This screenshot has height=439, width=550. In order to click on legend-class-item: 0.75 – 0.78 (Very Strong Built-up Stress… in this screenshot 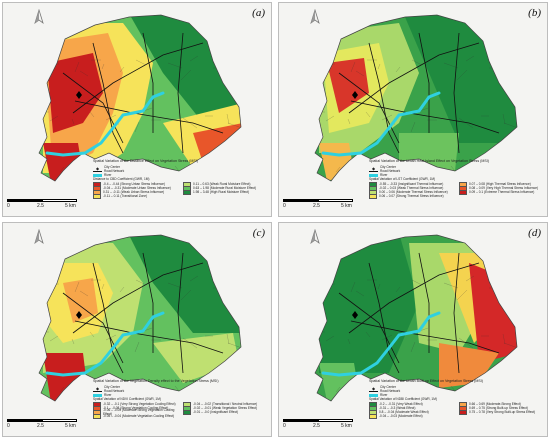, I will do `click(503, 412)`.